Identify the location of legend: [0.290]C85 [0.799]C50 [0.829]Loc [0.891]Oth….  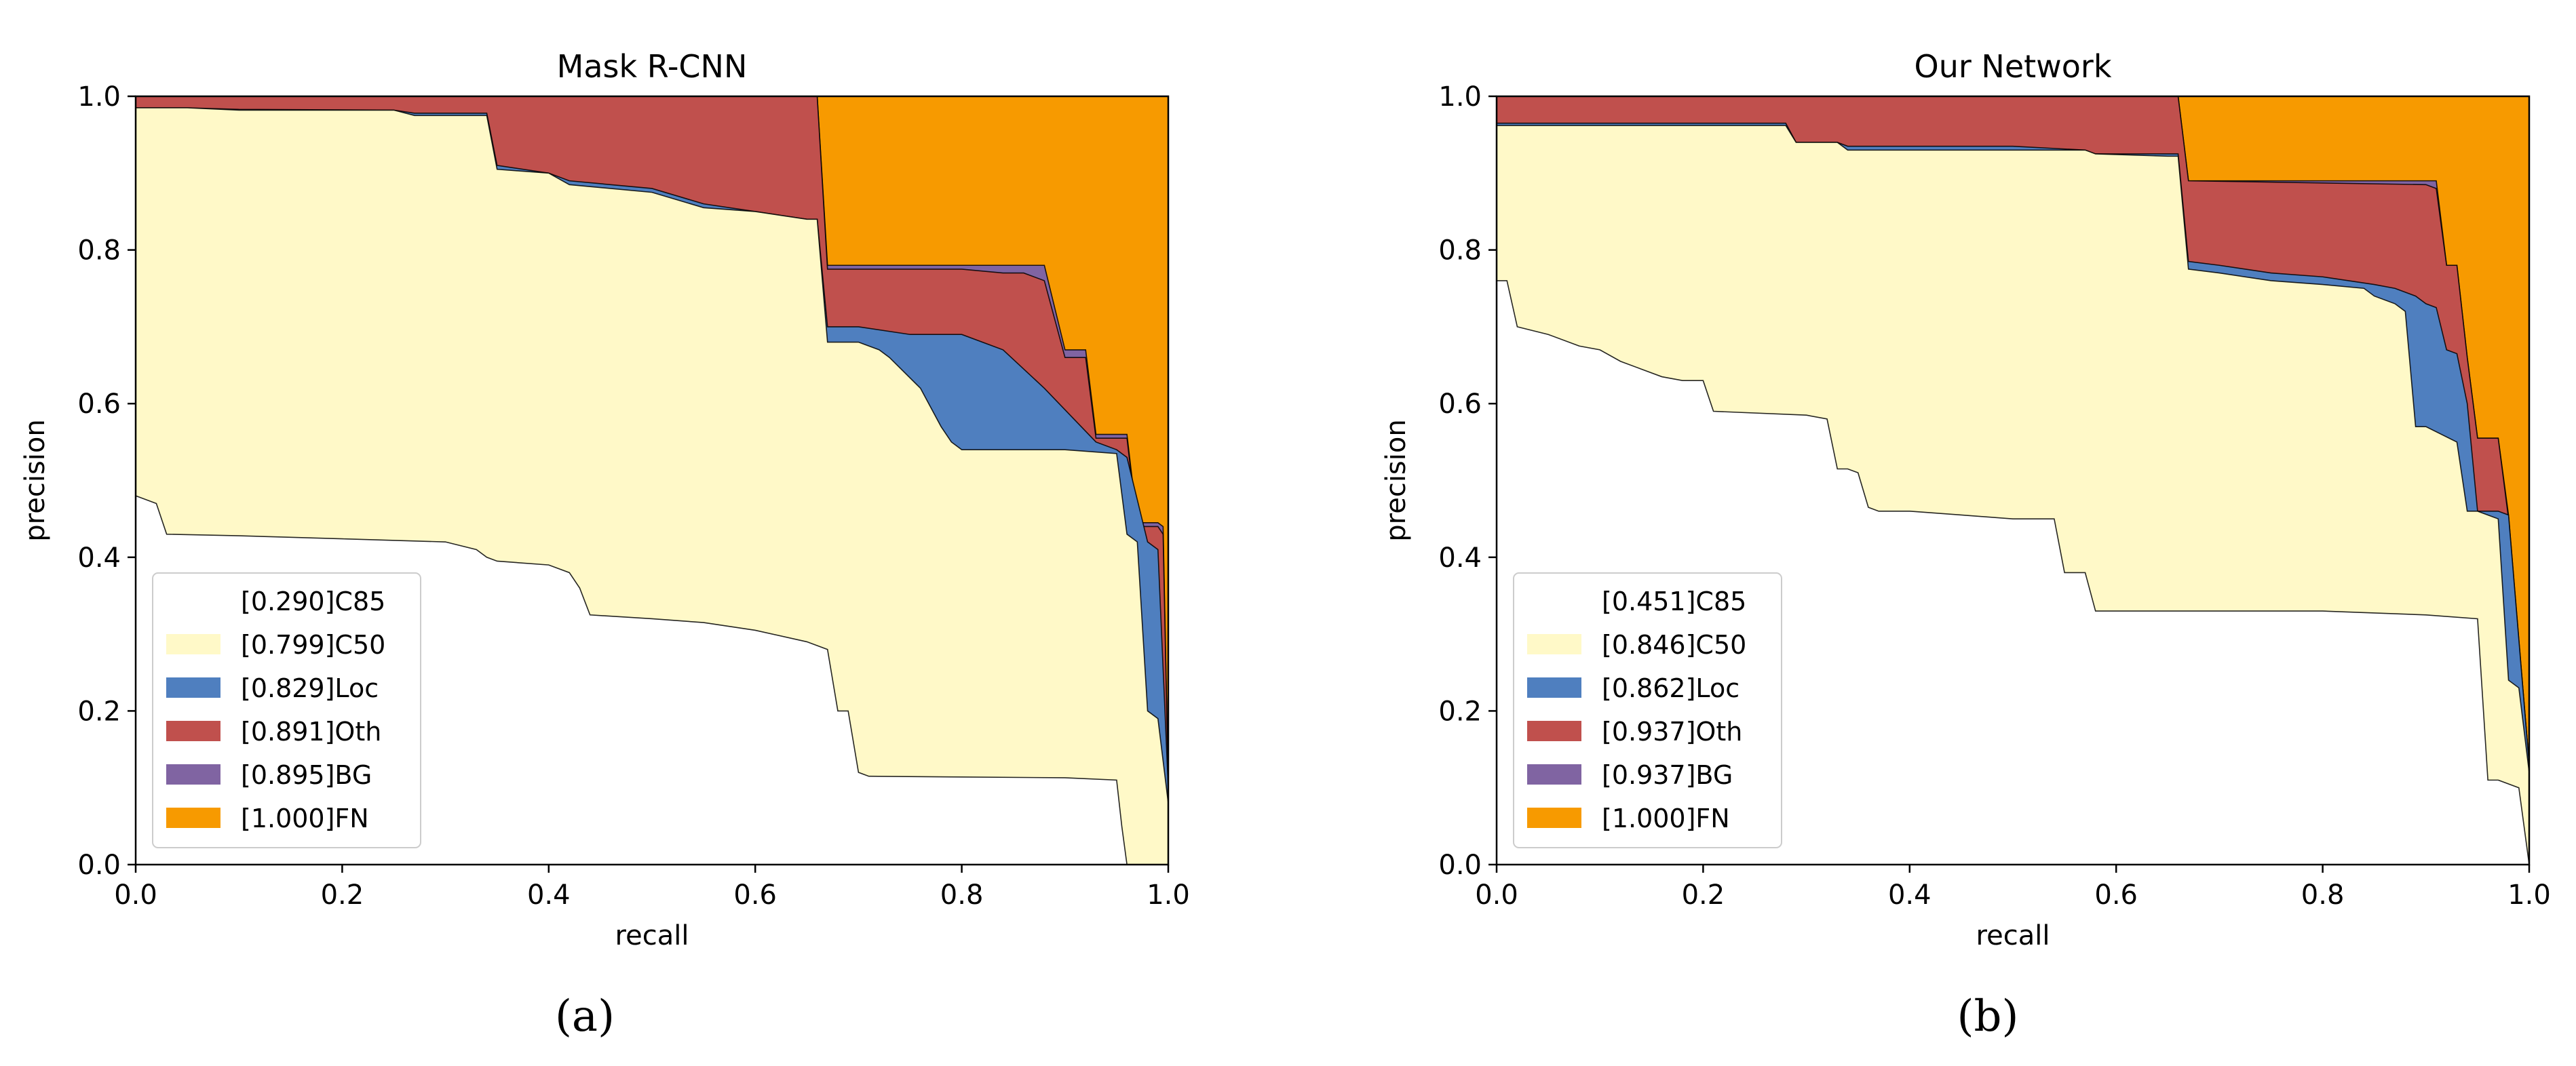
(286, 710).